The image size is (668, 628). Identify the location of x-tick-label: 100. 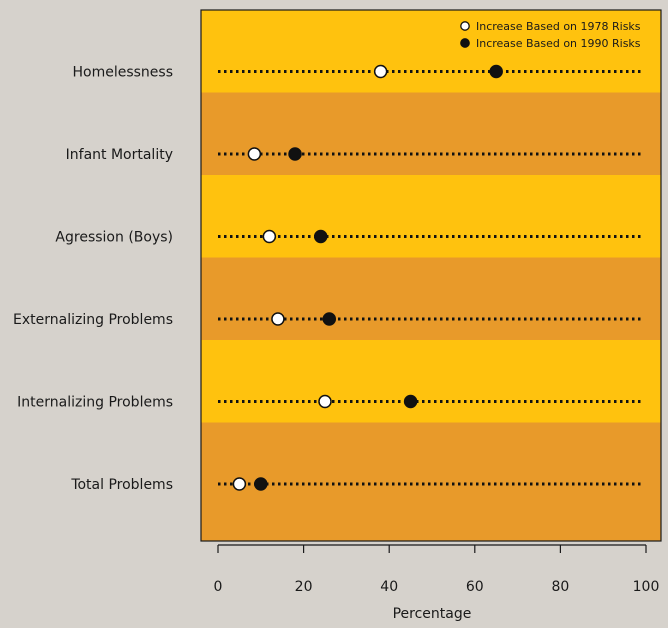
(646, 587).